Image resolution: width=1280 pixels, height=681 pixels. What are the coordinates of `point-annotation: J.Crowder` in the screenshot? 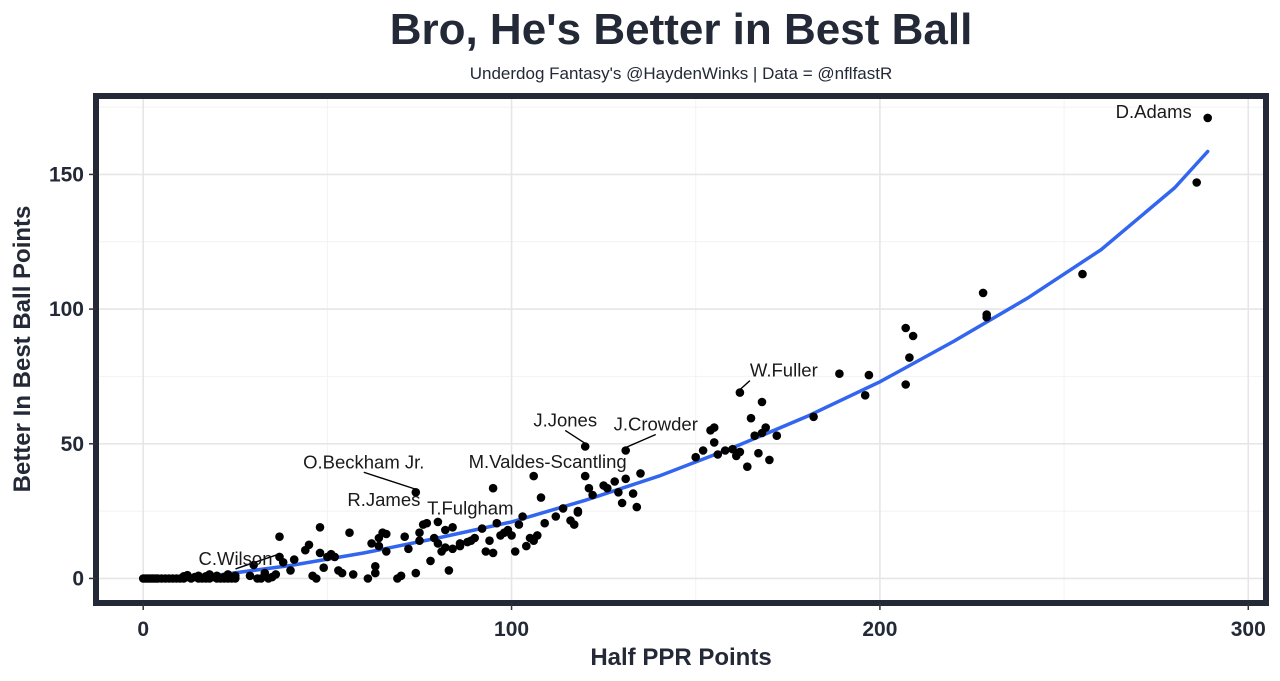 It's located at (656, 424).